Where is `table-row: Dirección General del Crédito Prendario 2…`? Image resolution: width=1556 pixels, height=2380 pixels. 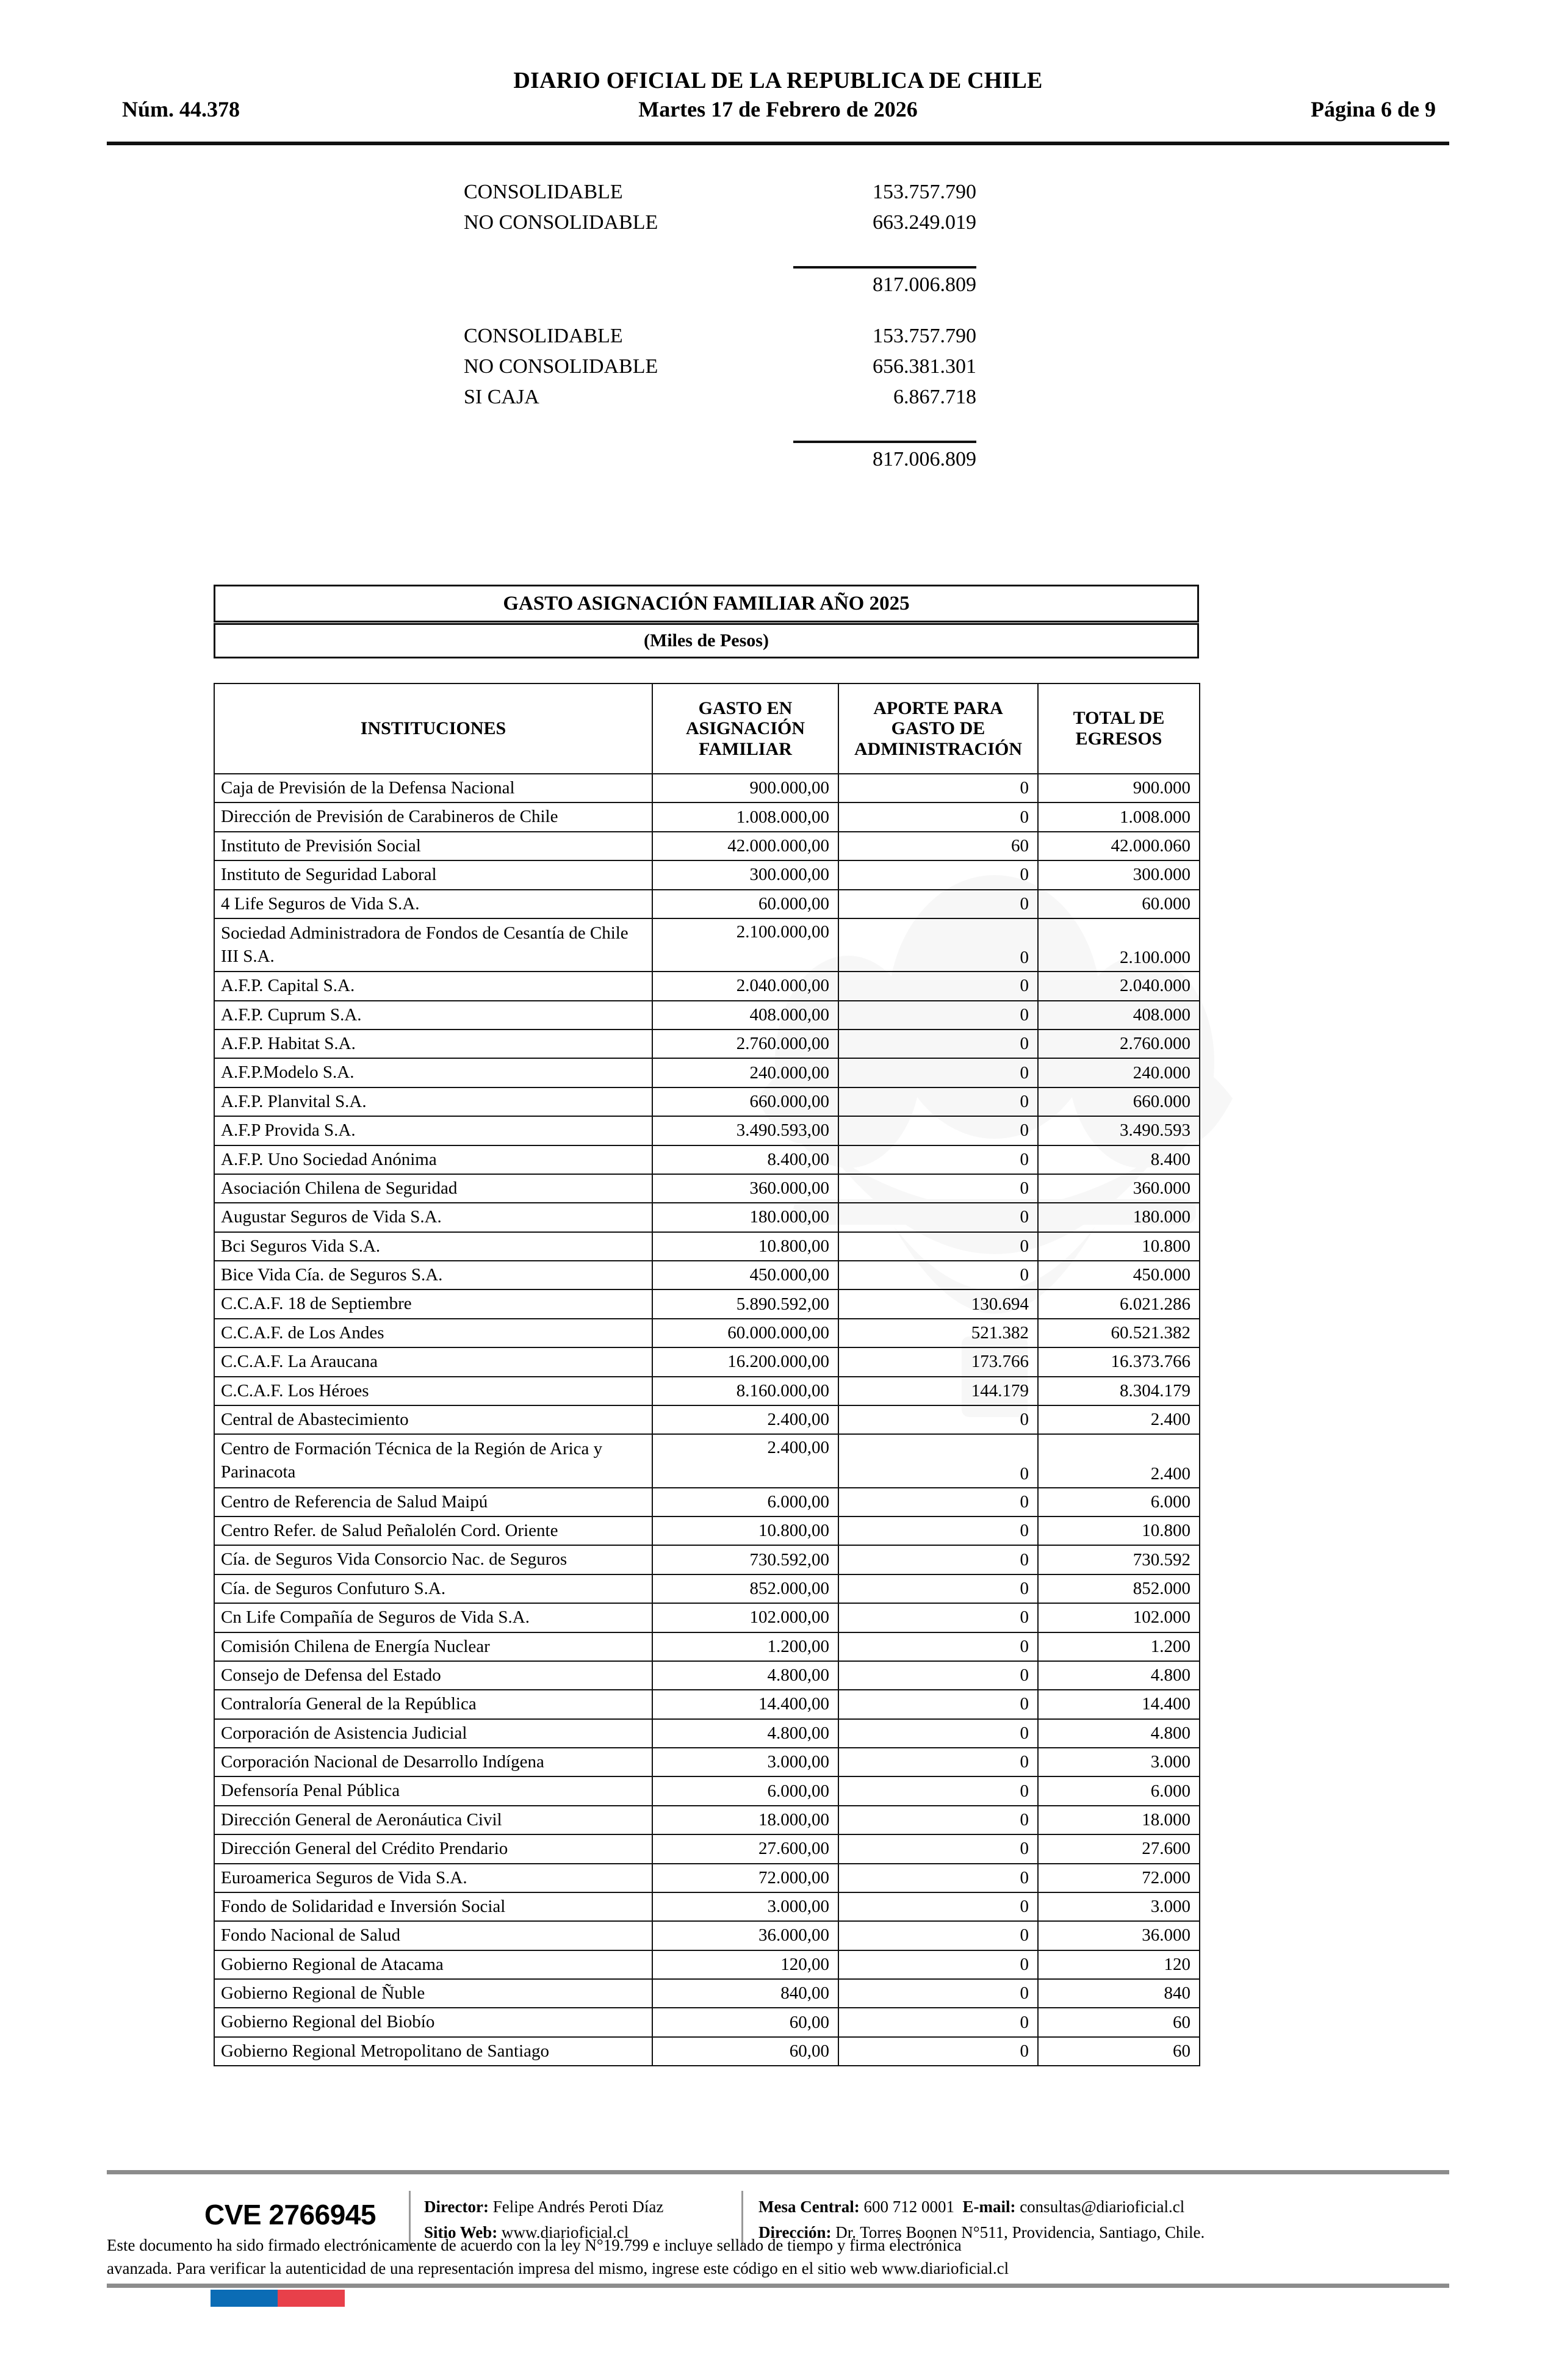 table-row: Dirección General del Crédito Prendario 2… is located at coordinates (707, 1849).